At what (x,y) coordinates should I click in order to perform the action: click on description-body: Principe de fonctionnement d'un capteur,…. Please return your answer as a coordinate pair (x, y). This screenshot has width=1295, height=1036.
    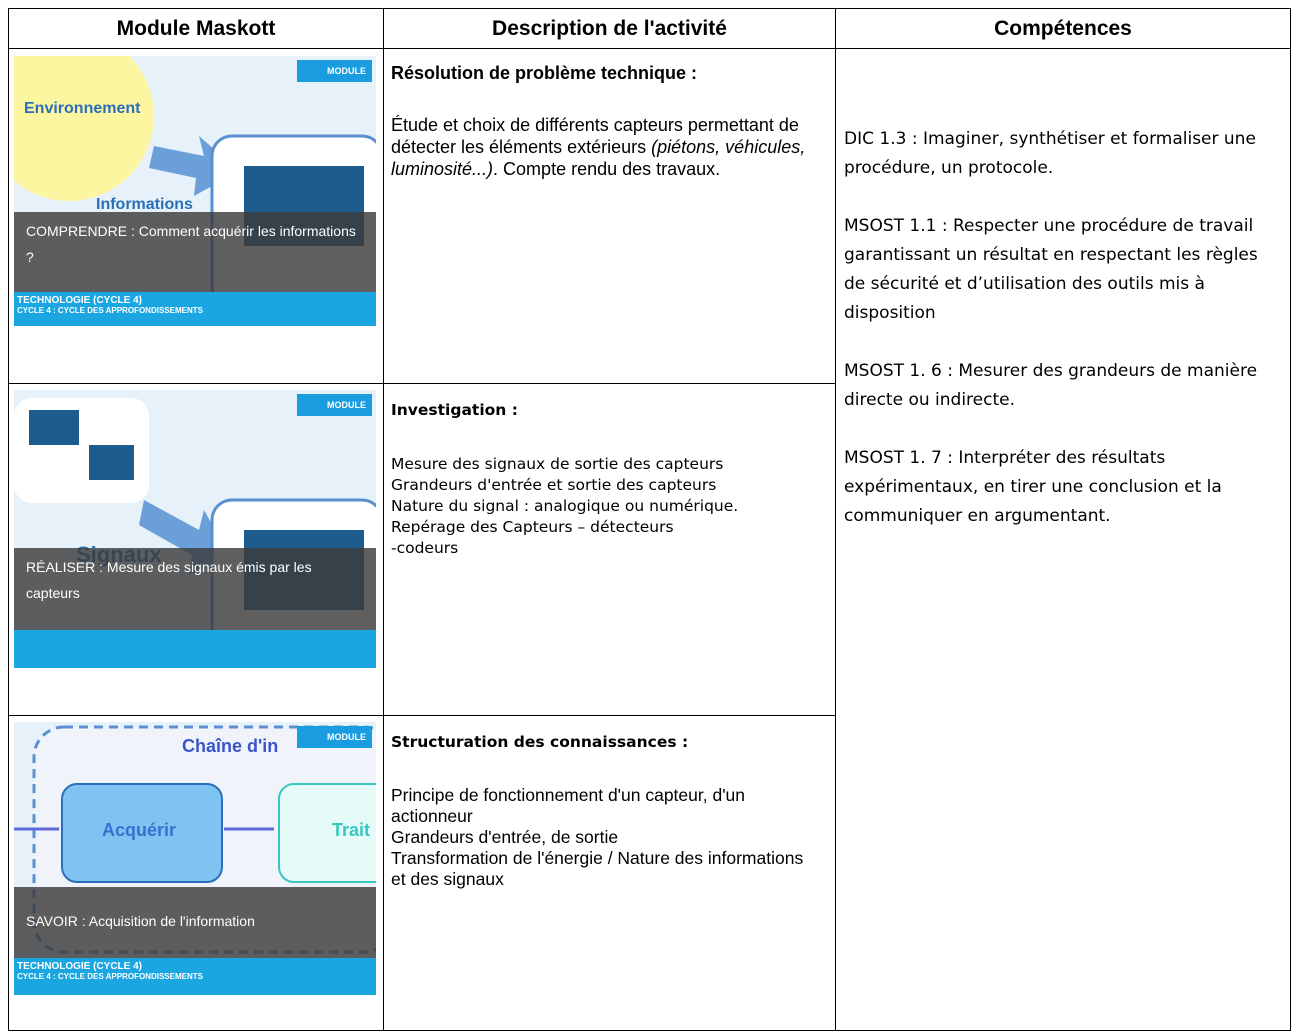
    Looking at the image, I should click on (601, 837).